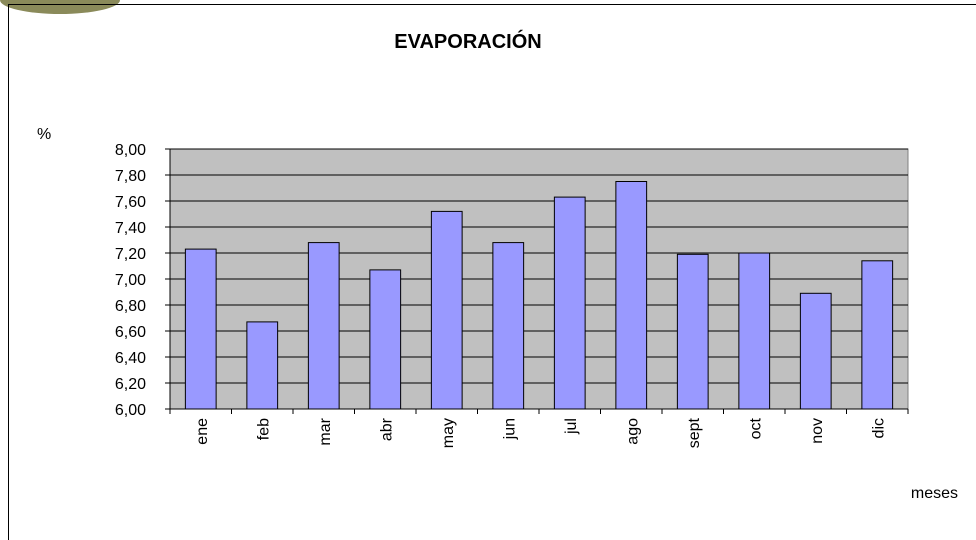  I want to click on x-tick-label: ene, so click(202, 431).